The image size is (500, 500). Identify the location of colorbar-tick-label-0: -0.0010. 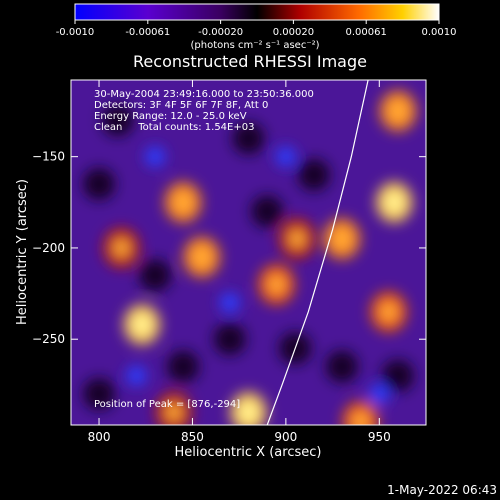
(75, 32).